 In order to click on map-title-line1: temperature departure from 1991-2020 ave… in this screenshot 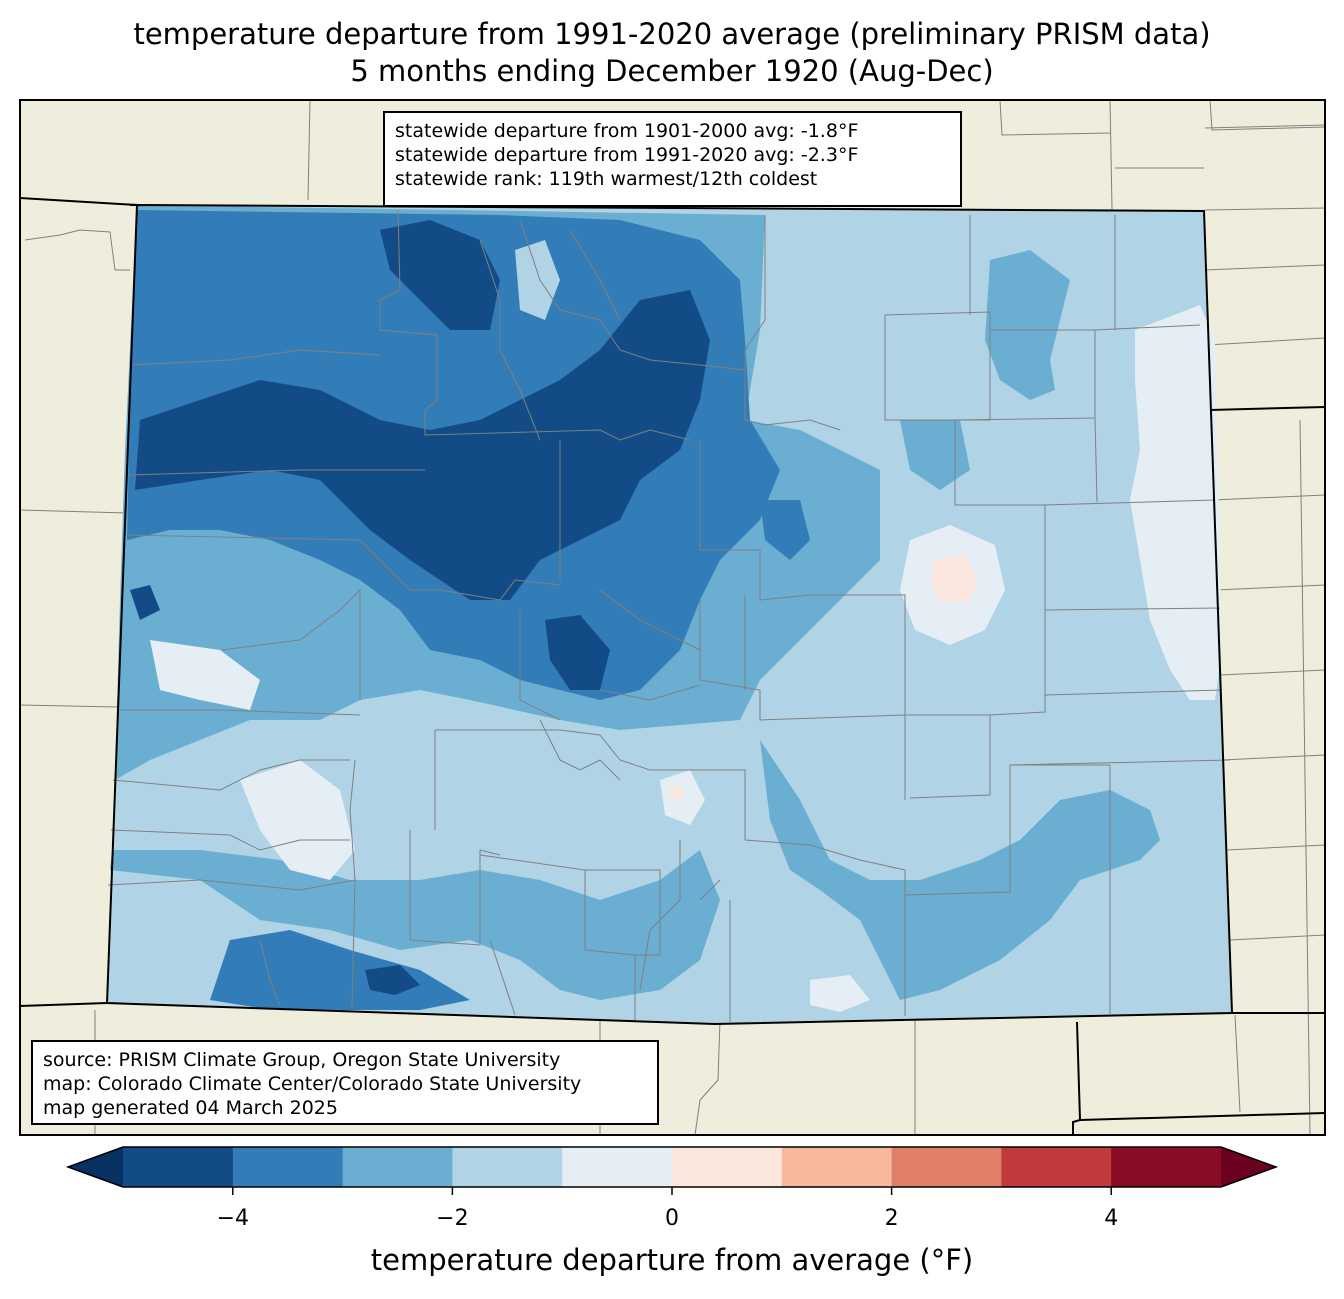, I will do `click(672, 34)`.